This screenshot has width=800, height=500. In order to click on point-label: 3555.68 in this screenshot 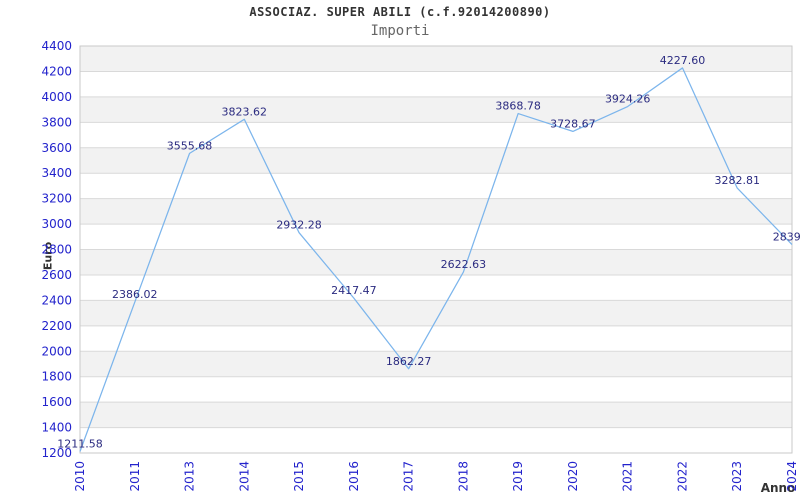, I will do `click(190, 145)`.